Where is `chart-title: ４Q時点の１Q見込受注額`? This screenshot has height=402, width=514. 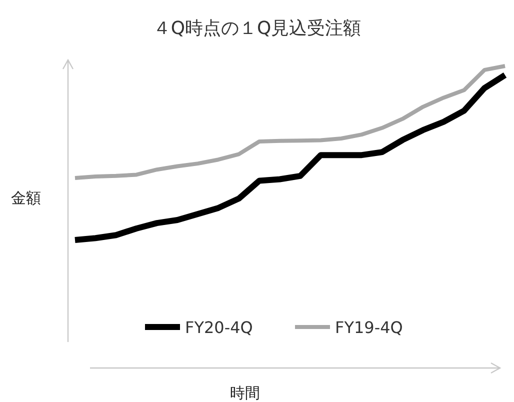 chart-title: ４Q時点の１Q見込受注額 is located at coordinates (257, 28).